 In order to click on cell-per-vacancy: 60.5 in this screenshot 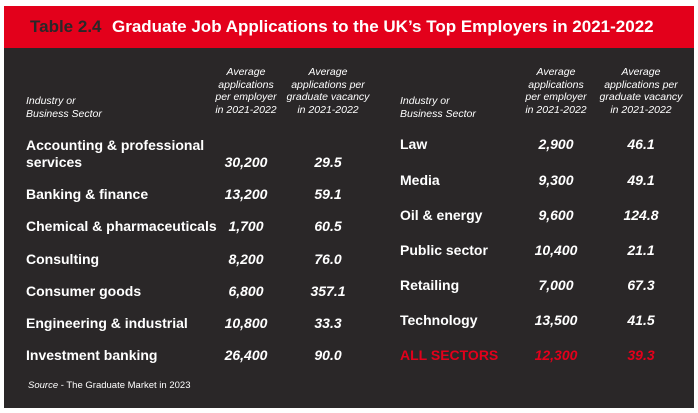, I will do `click(328, 226)`.